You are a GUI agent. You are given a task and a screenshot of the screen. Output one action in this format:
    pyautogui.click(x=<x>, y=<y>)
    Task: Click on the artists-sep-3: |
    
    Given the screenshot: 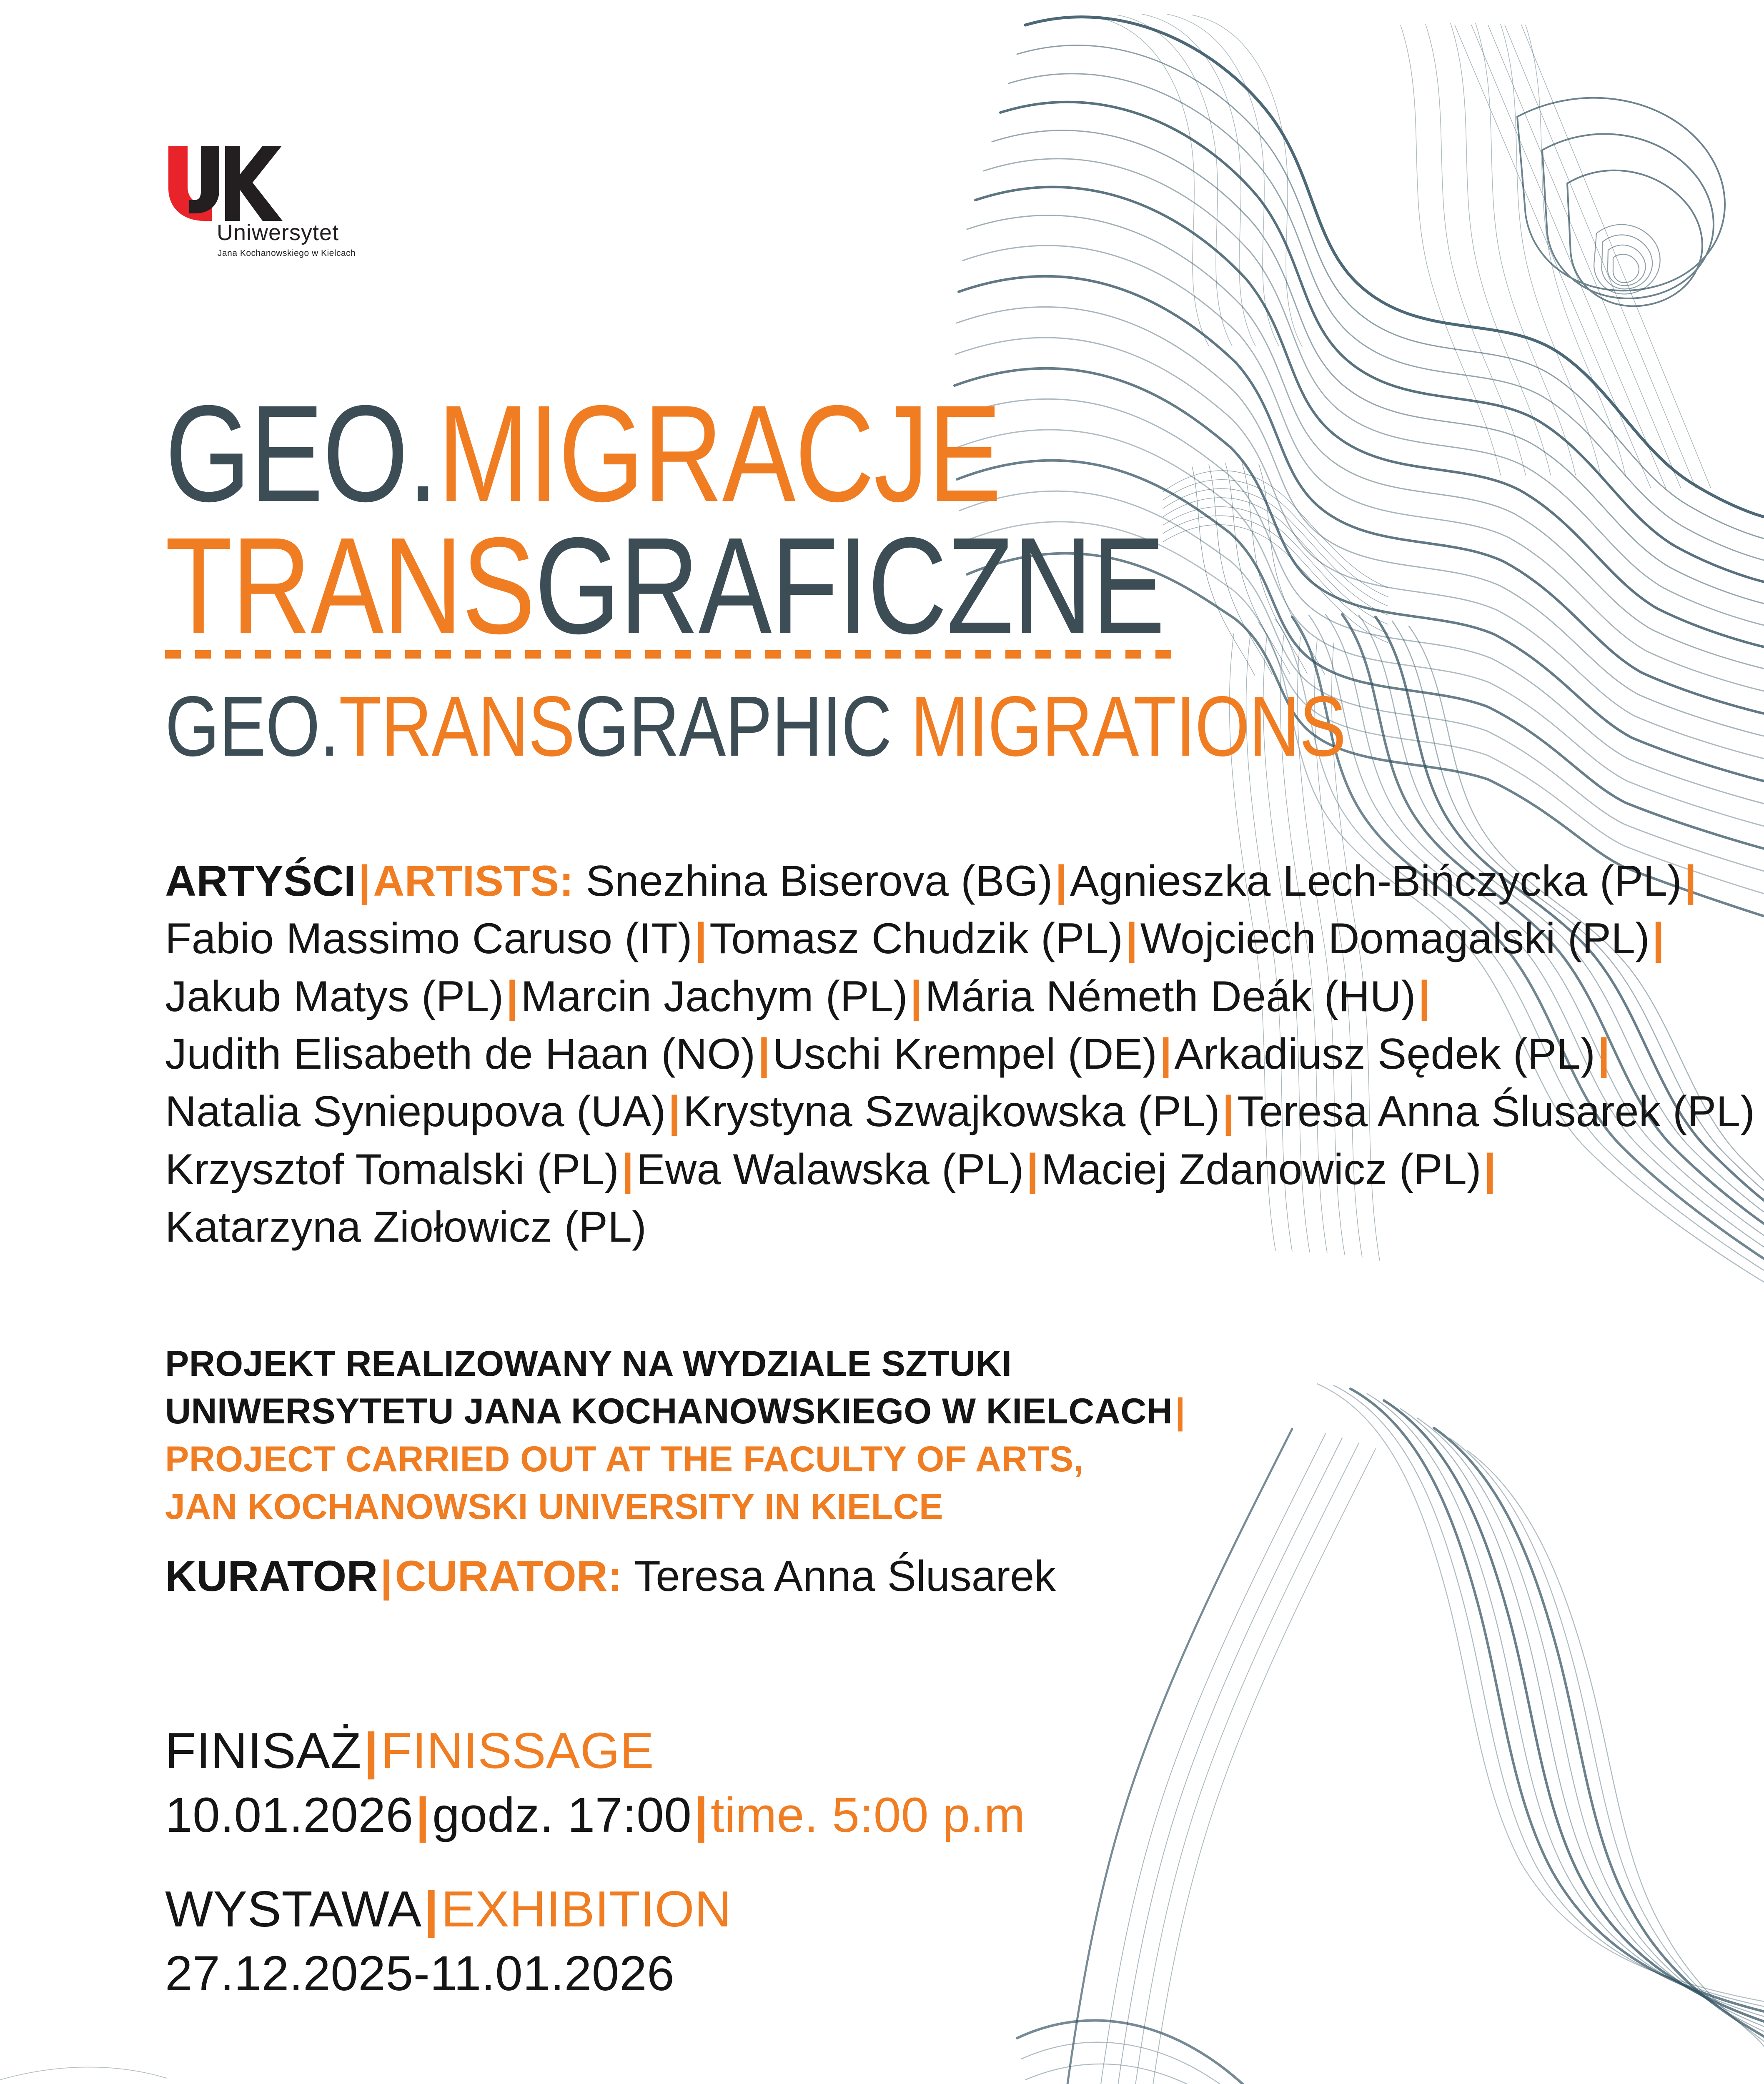 What is the action you would take?
    pyautogui.click(x=700, y=938)
    